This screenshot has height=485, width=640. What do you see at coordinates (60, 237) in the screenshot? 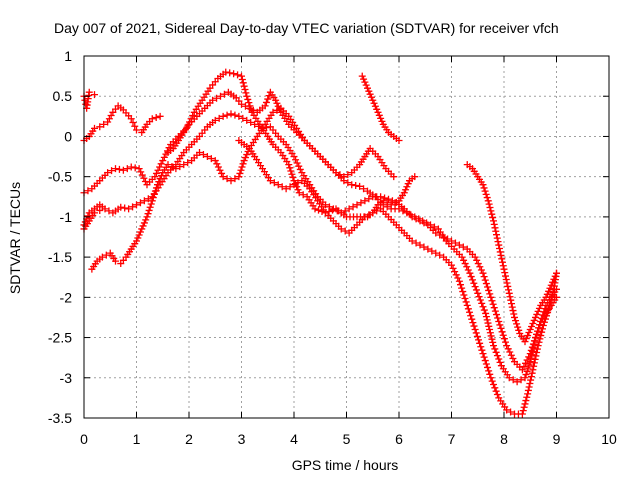
I see `y-tick-labels: -3.5 -3 -2.5 -2 -1.5 -1 -0.5 0 0.5 1` at bounding box center [60, 237].